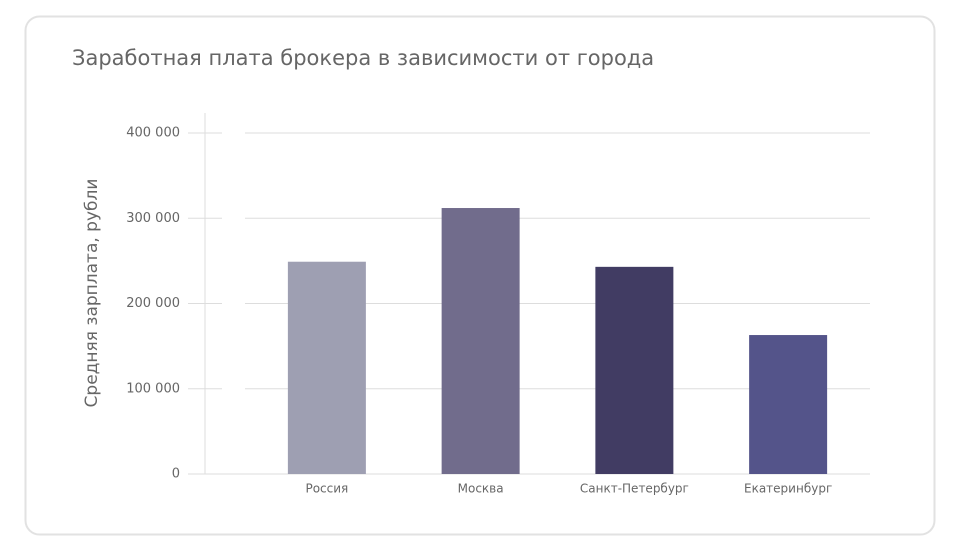  What do you see at coordinates (481, 489) in the screenshot?
I see `x-tick-label: Москва` at bounding box center [481, 489].